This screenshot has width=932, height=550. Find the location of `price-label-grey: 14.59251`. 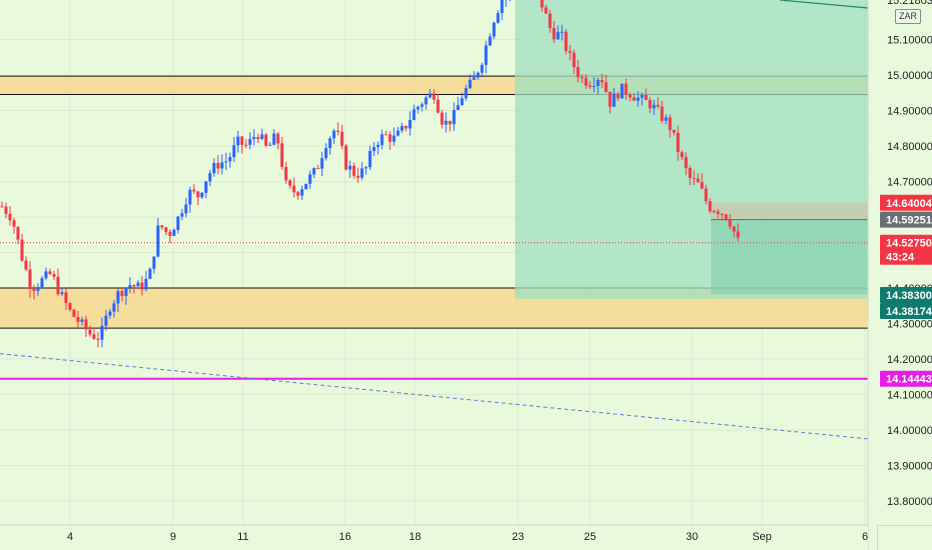

price-label-grey: 14.59251 is located at coordinates (906, 219).